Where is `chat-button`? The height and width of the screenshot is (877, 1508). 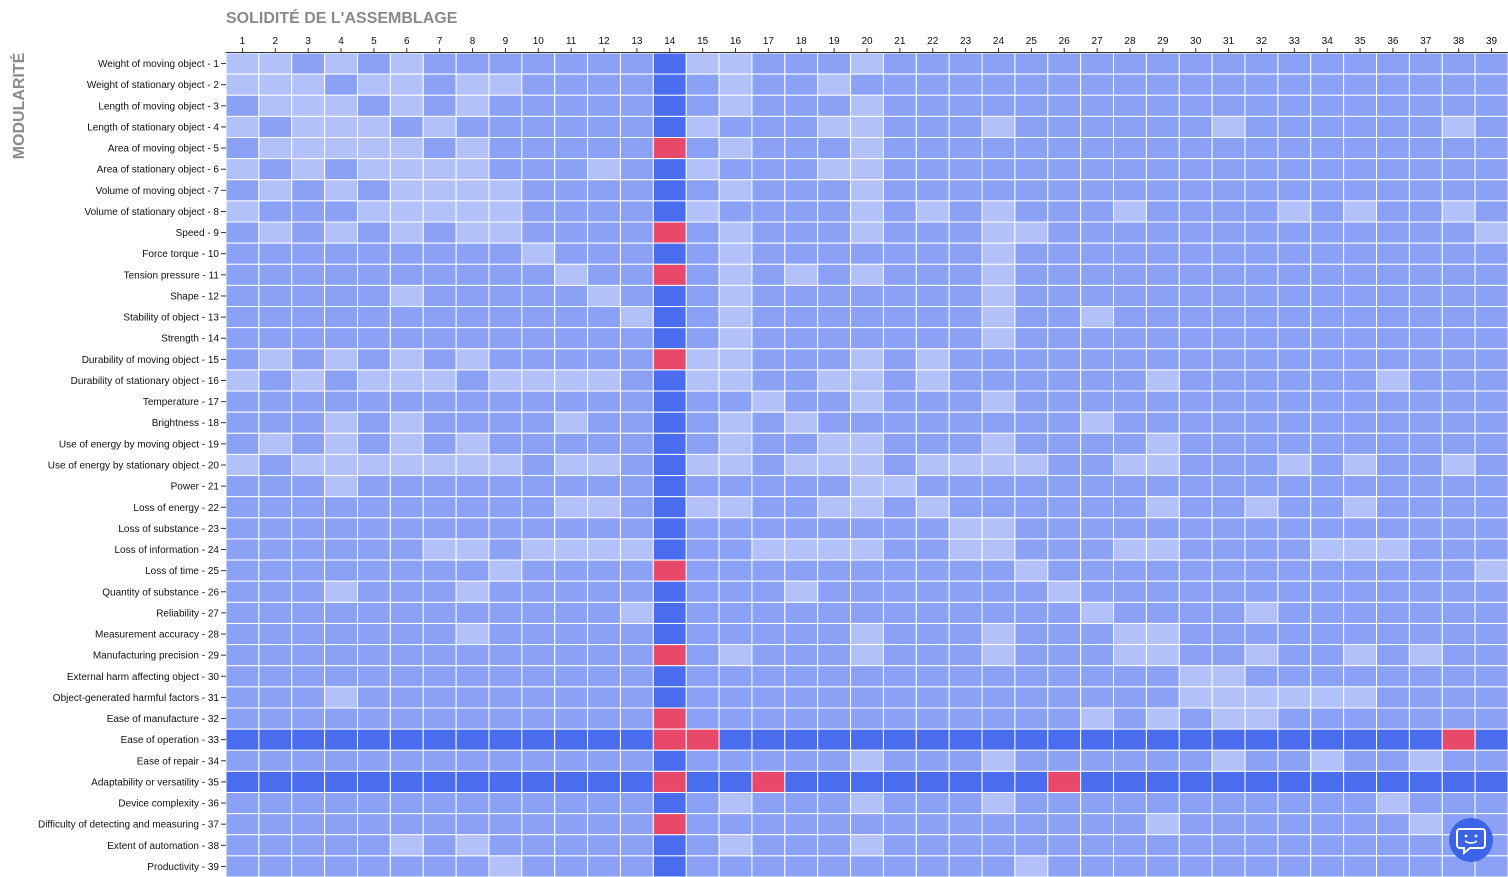
chat-button is located at coordinates (1471, 840).